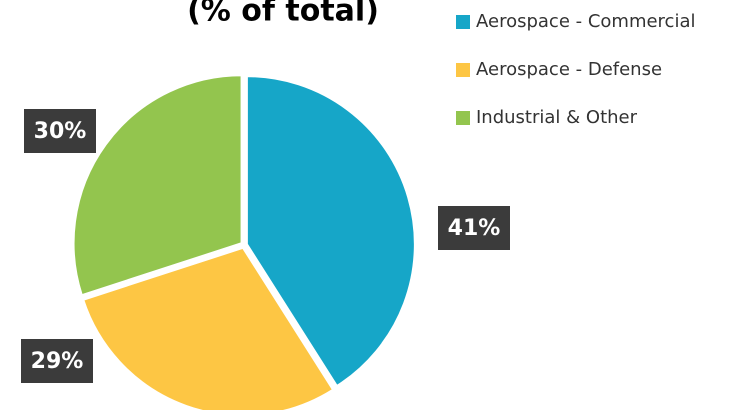 The image size is (743, 410). What do you see at coordinates (586, 21) in the screenshot?
I see `legend-label: Aerospace - Commercial` at bounding box center [586, 21].